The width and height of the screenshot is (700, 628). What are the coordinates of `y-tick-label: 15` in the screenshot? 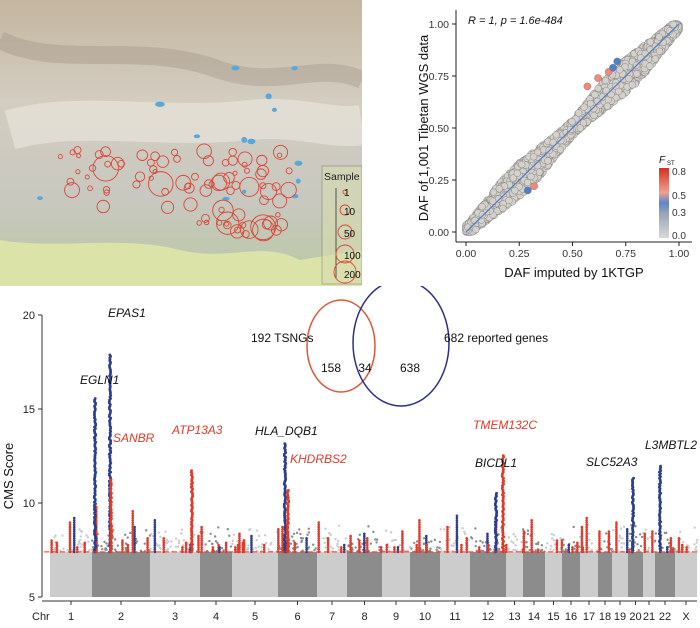 It's located at (29, 410).